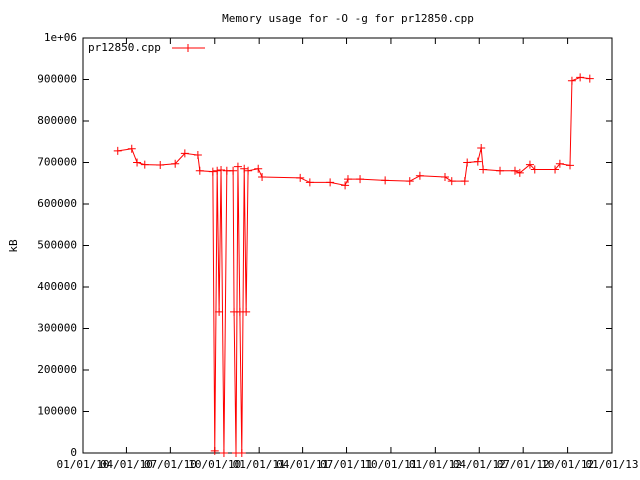 This screenshot has width=640, height=480. I want to click on y-tick-label: 700000, so click(57, 162).